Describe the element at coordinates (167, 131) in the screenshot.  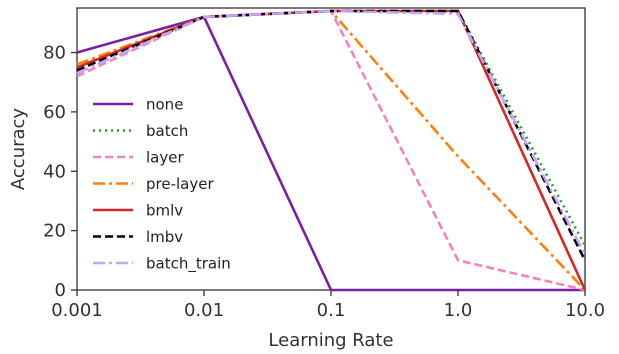
I see `legend-label-batch: batch` at that location.